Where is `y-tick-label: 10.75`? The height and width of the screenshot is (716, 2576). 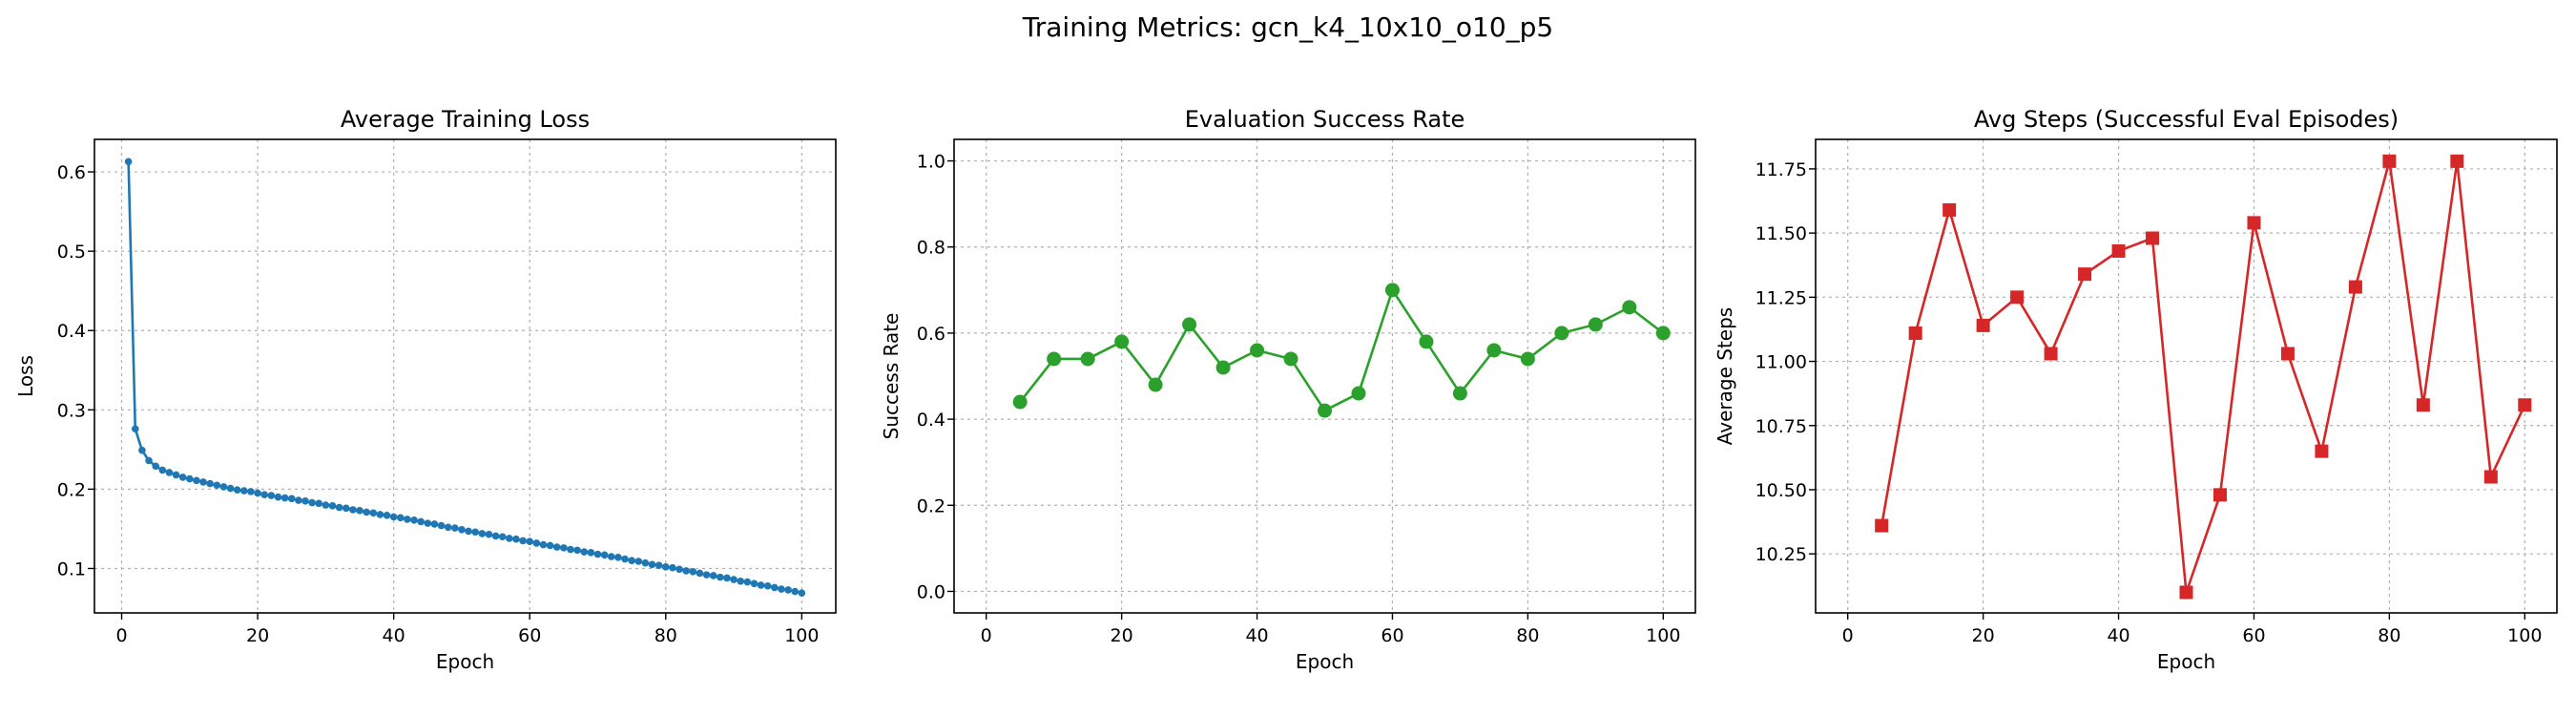
y-tick-label: 10.75 is located at coordinates (1781, 426).